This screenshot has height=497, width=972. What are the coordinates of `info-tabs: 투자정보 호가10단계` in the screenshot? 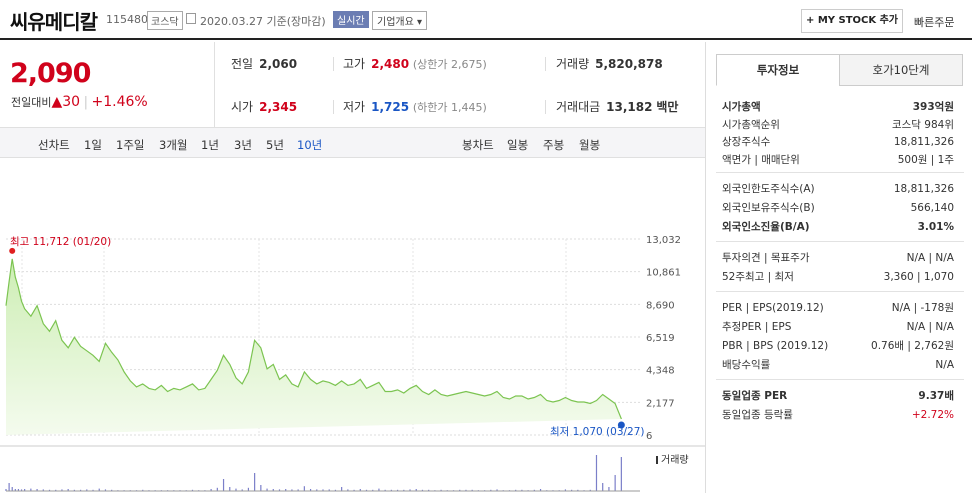 It's located at (840, 70).